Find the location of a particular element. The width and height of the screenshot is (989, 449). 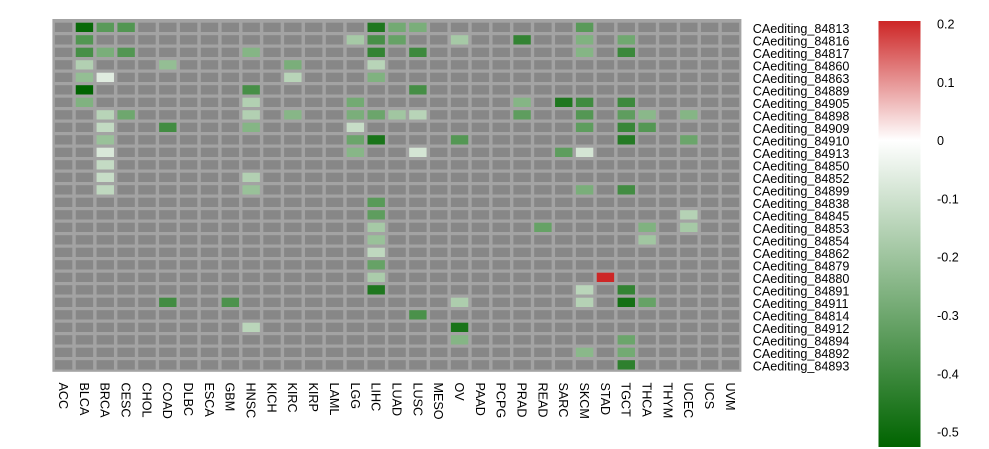

svg-text: CAediting_84909 is located at coordinates (801, 129).